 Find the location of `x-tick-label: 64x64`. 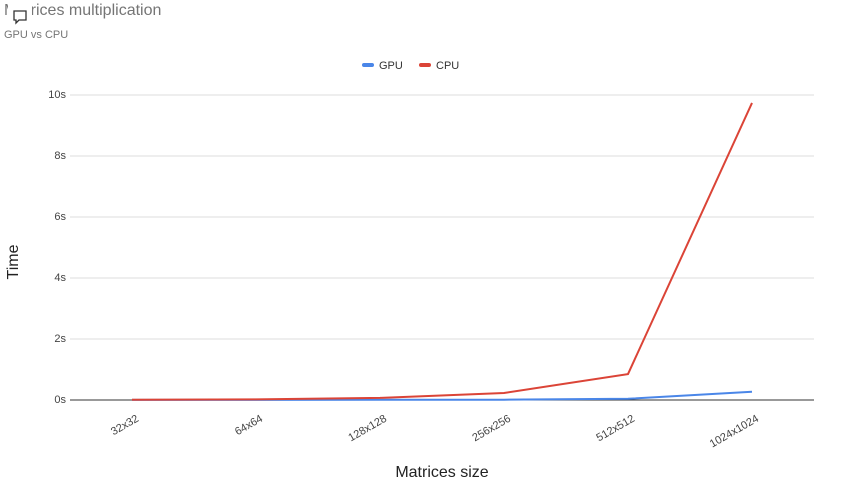

x-tick-label: 64x64 is located at coordinates (249, 425).